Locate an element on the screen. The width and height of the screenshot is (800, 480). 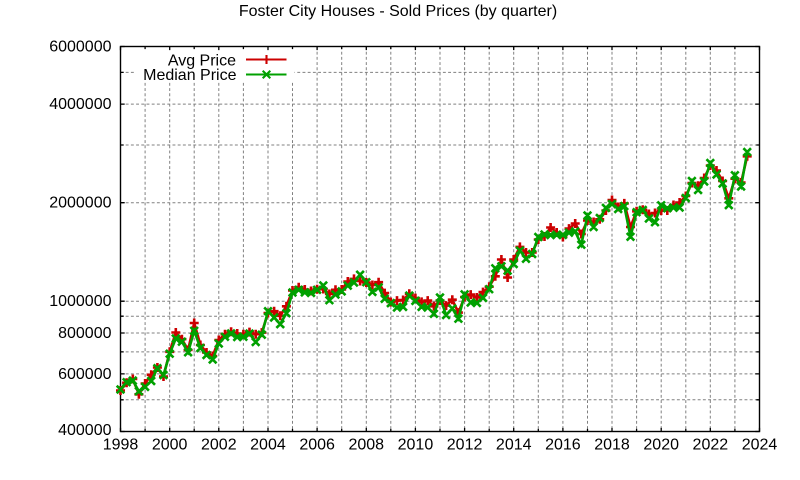
svg-text: 2002 is located at coordinates (219, 444).